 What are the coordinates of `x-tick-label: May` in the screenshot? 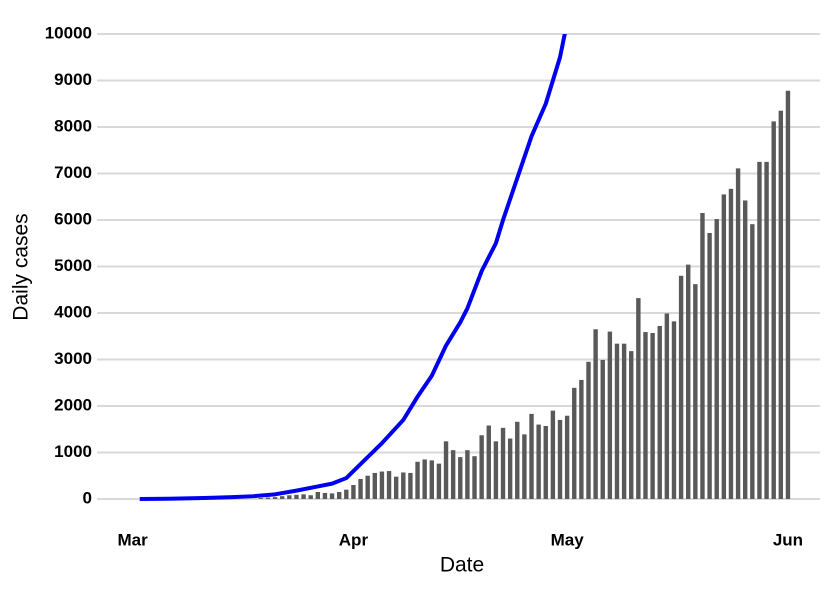 It's located at (568, 539).